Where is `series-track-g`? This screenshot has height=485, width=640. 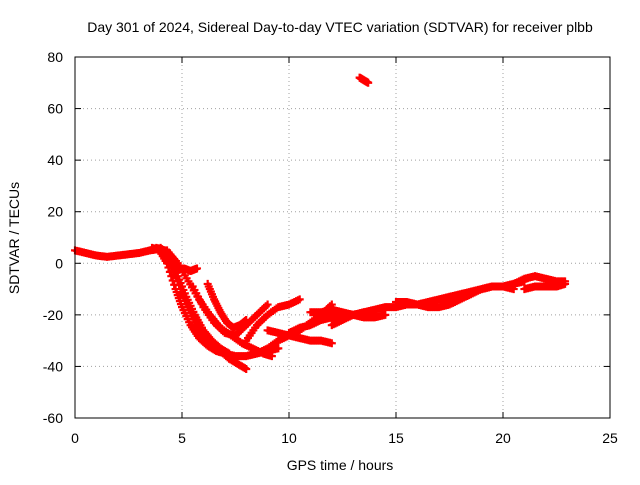
series-track-g is located at coordinates (227, 305).